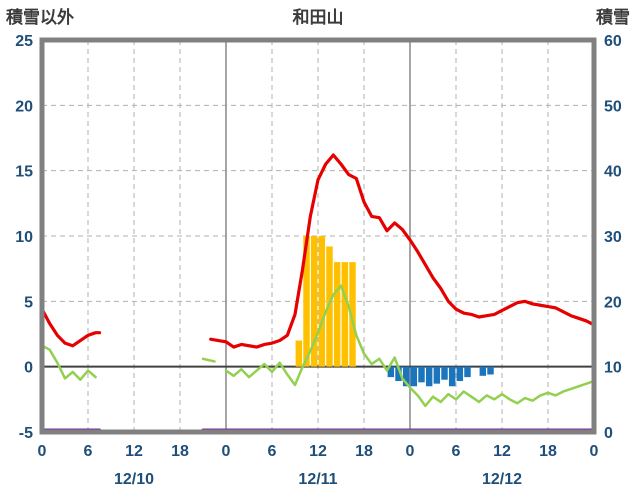 Image resolution: width=636 pixels, height=501 pixels. I want to click on left-tick-label: 5, so click(28, 302).